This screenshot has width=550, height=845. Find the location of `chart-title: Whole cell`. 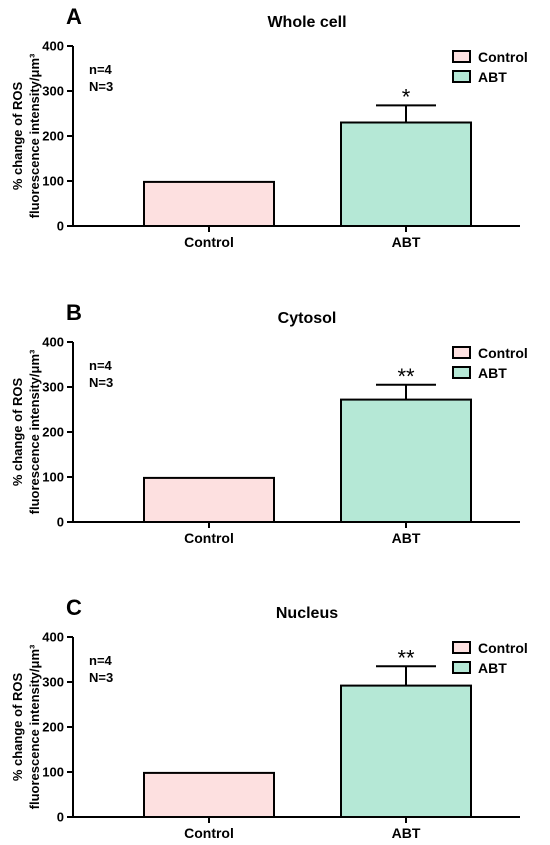

chart-title: Whole cell is located at coordinates (306, 22).